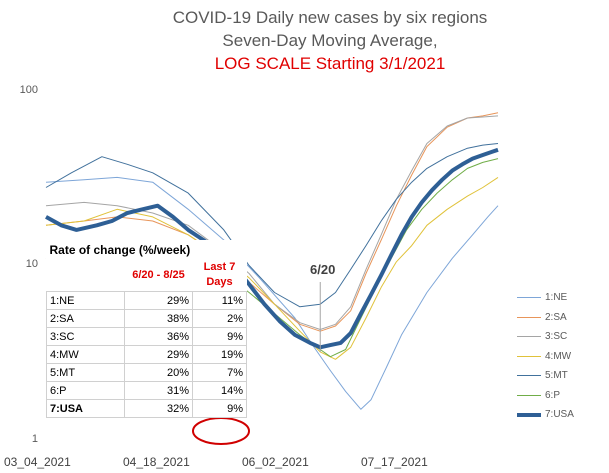  I want to click on legend-item: 7:USA, so click(545, 415).